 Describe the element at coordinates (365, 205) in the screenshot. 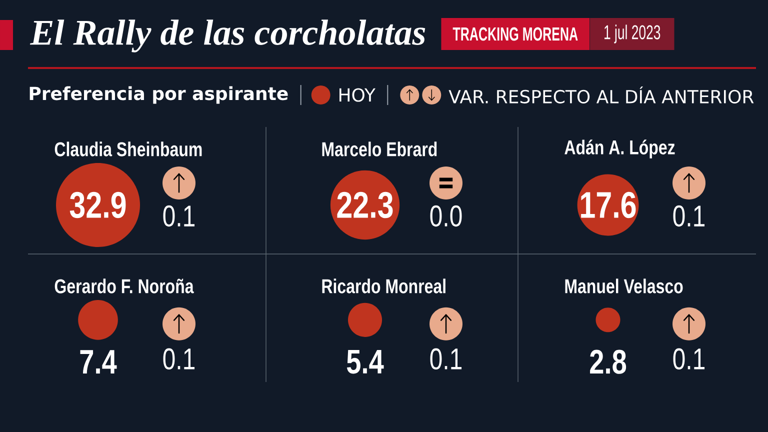

I see `data-label: 22.3` at that location.